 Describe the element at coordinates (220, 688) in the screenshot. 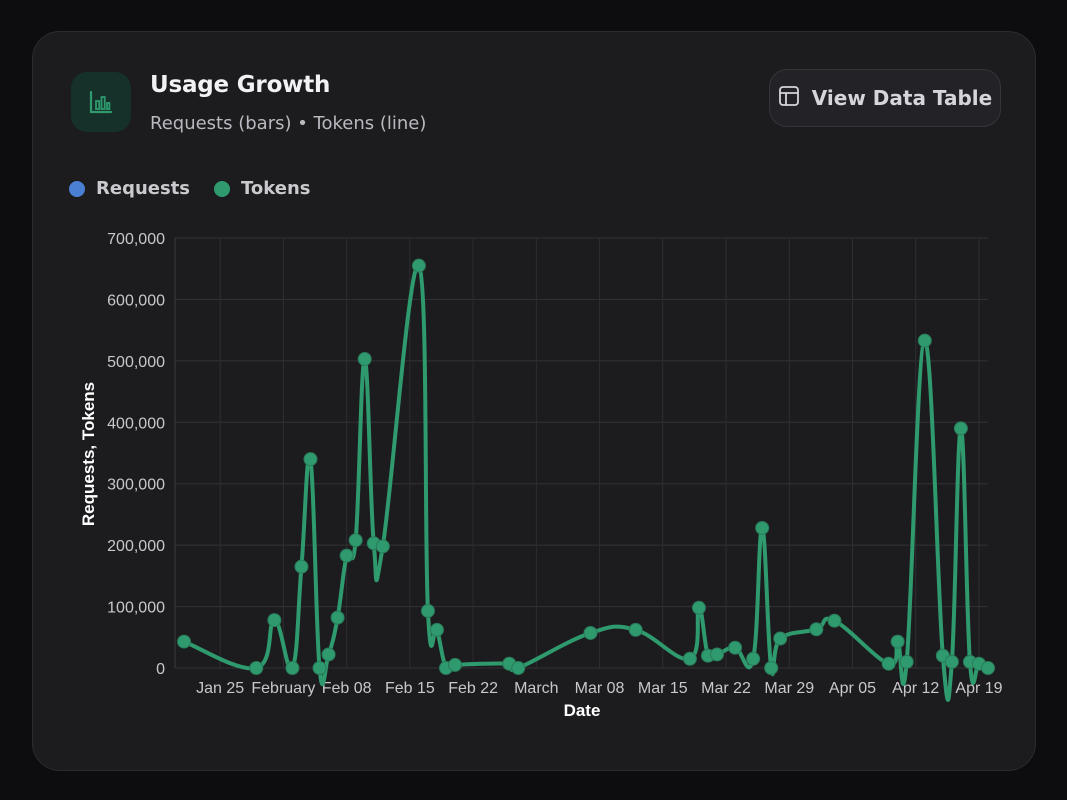

I see `x-tick-label: Jan 25` at that location.